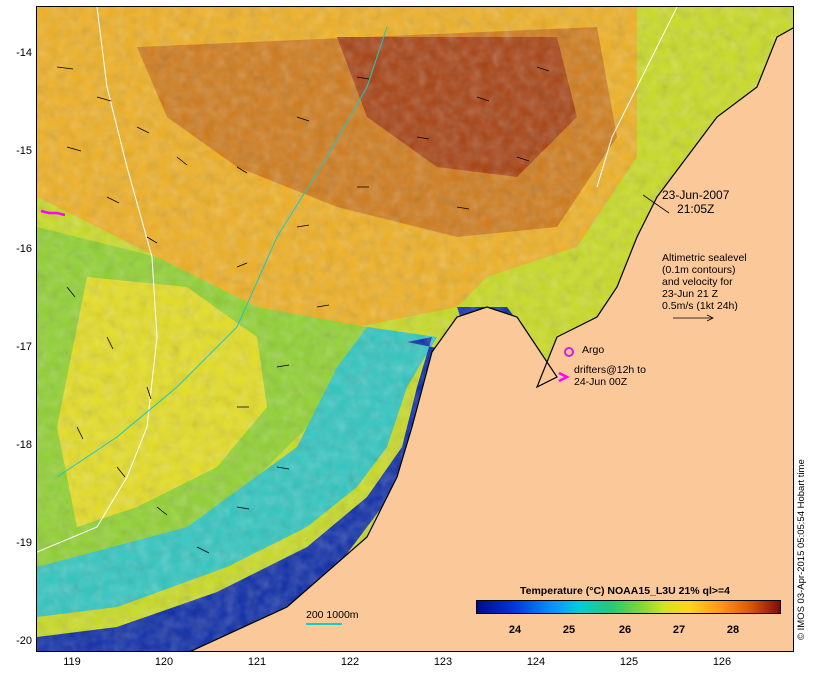  What do you see at coordinates (610, 370) in the screenshot?
I see `drifter-line: drifters@12h to` at bounding box center [610, 370].